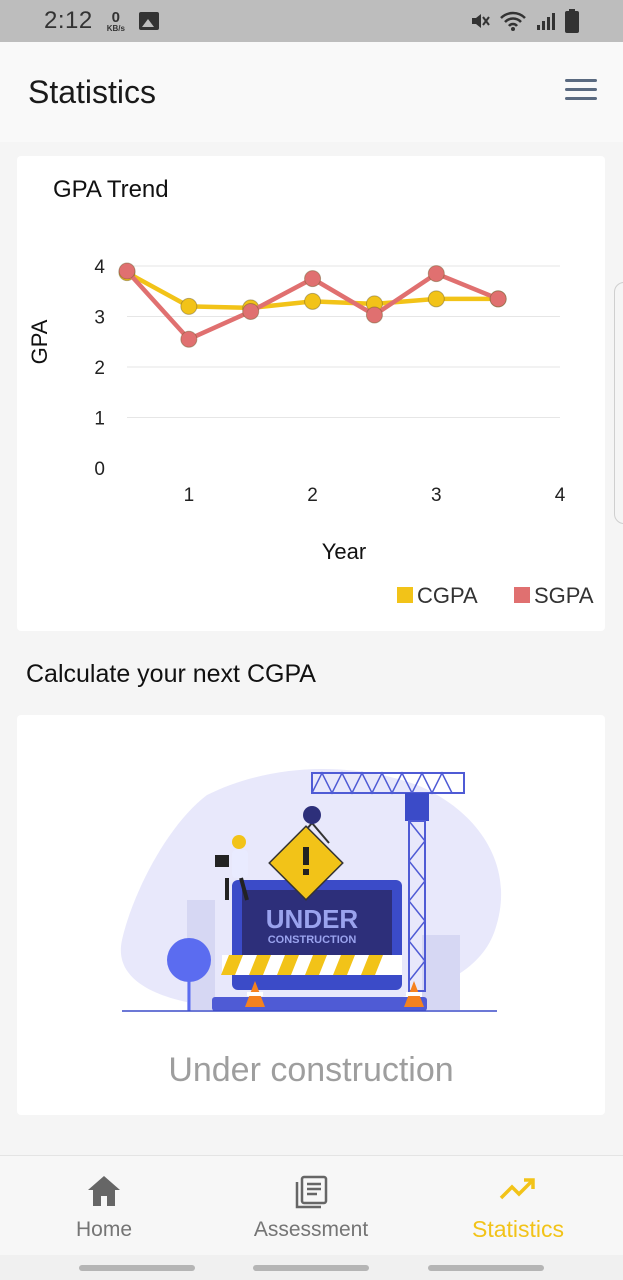 Image resolution: width=623 pixels, height=1280 pixels. I want to click on bottom-navigation: Home Assessment Statistics, so click(311, 1205).